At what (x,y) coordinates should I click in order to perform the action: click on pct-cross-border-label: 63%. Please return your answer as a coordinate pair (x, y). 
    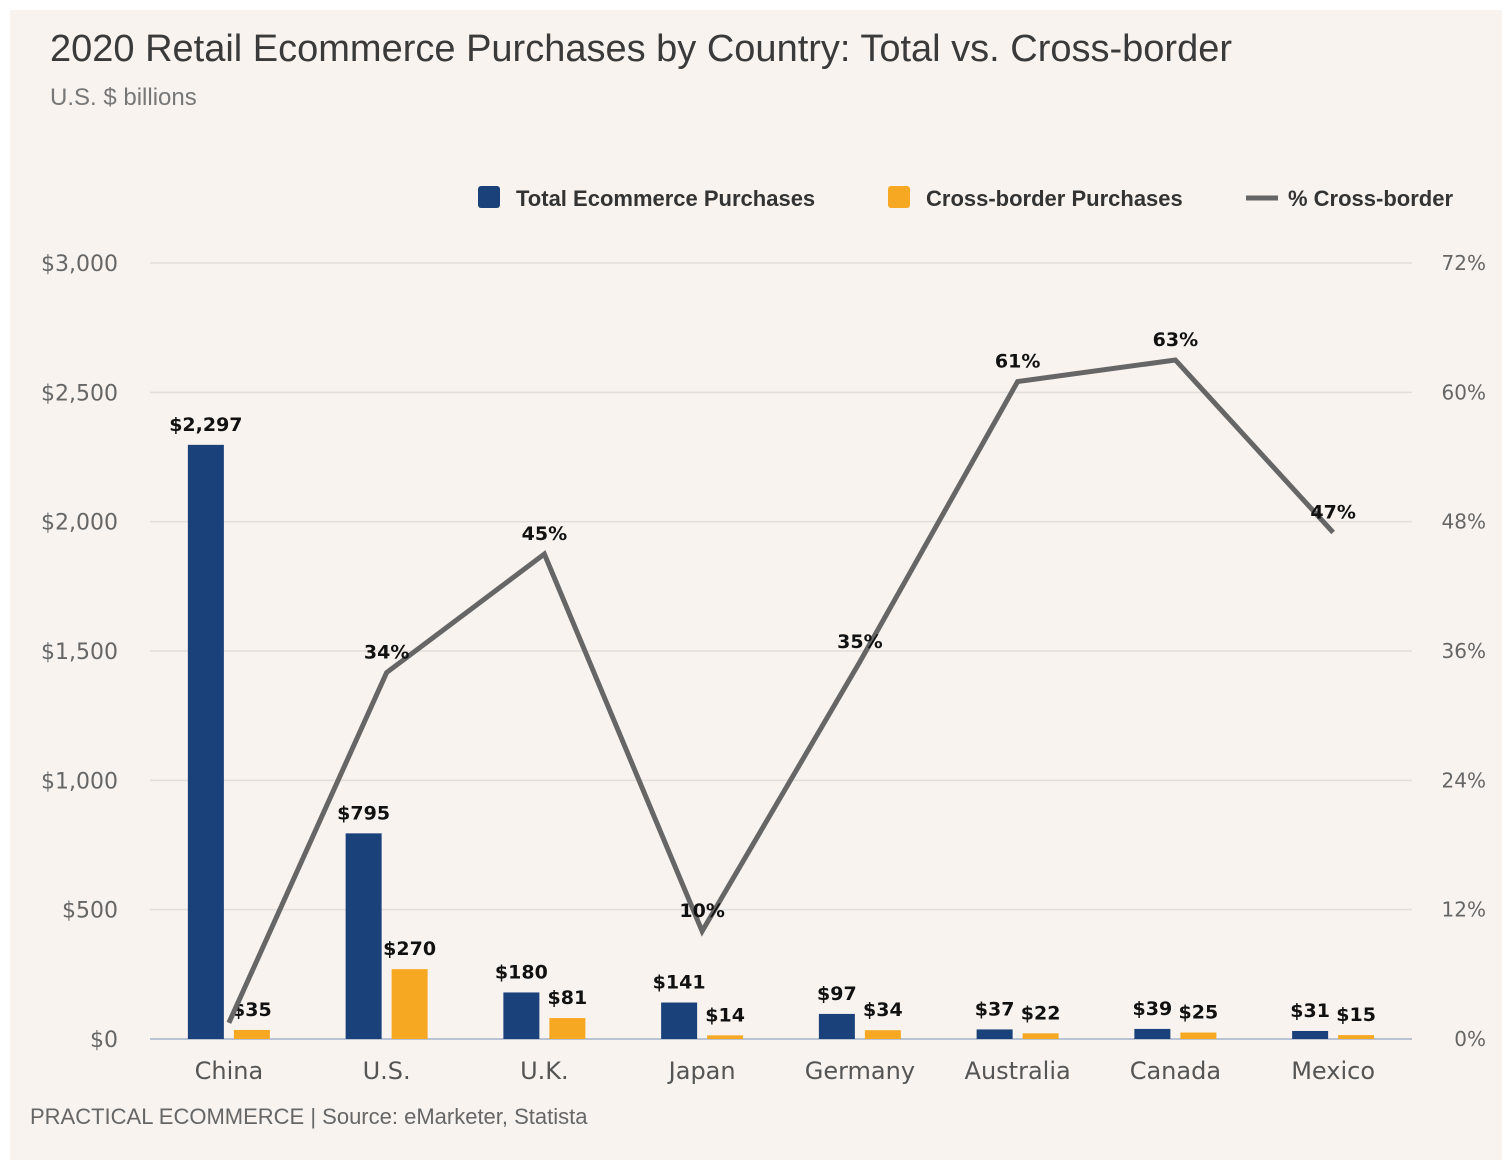
    Looking at the image, I should click on (1175, 340).